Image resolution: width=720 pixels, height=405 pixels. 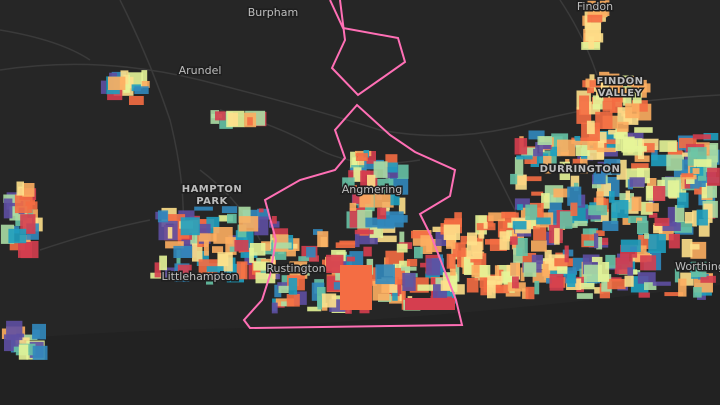 I want to click on boundary-line, so click(x=368, y=48).